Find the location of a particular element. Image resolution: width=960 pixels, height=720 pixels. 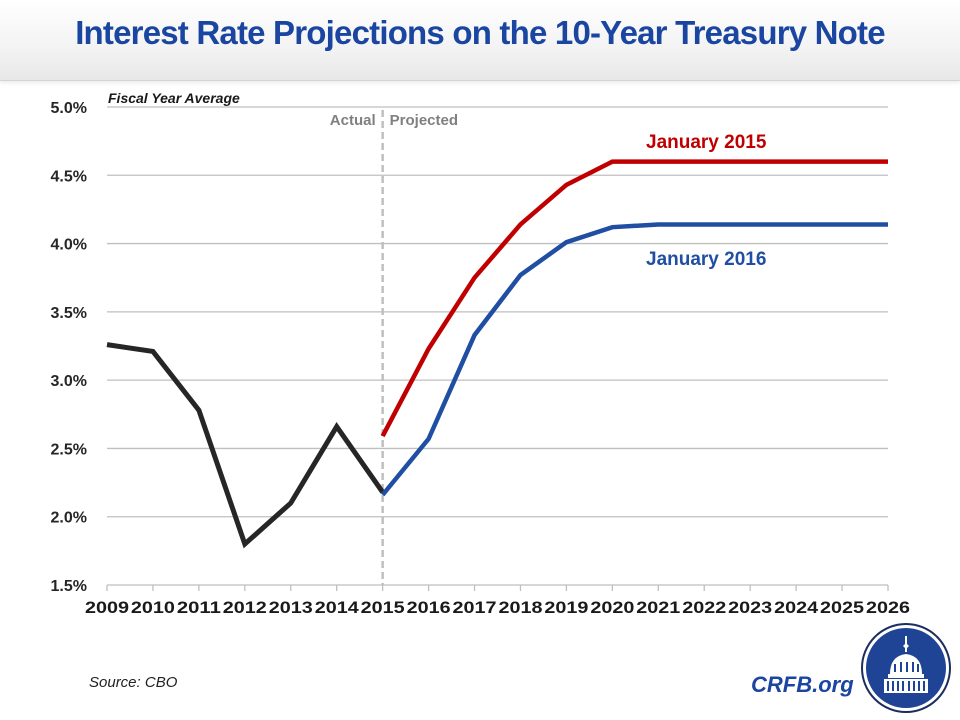

y-tick-label: 5.0% is located at coordinates (69, 108).